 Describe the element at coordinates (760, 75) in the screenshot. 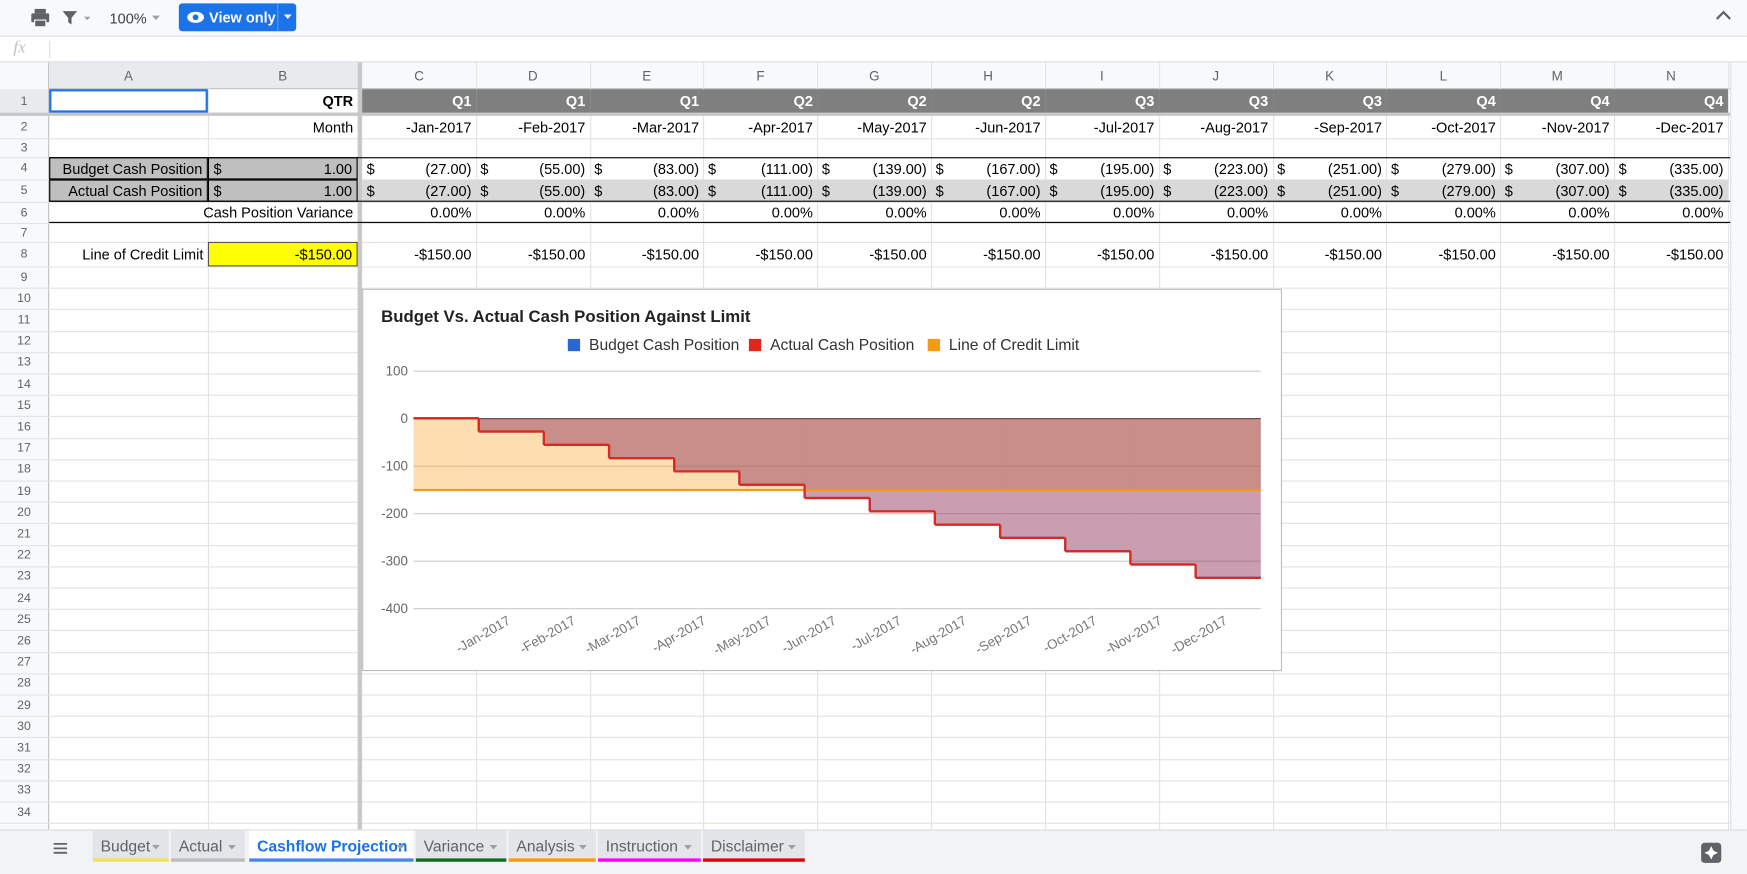

I see `column-header: F` at that location.